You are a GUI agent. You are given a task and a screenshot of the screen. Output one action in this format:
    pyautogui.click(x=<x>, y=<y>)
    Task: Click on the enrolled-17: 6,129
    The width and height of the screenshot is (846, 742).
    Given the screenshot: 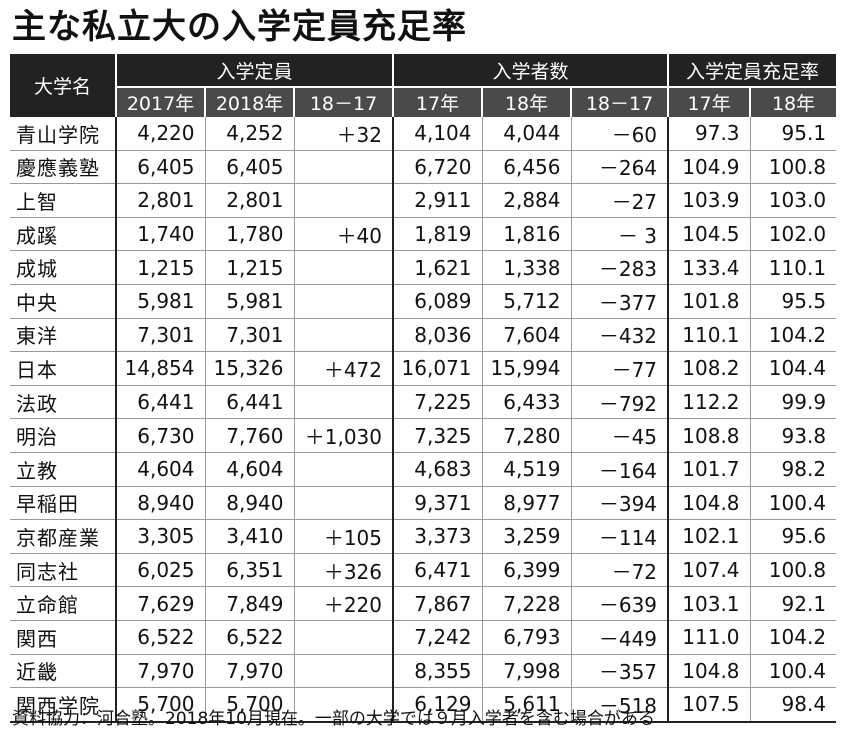 What is the action you would take?
    pyautogui.click(x=438, y=705)
    